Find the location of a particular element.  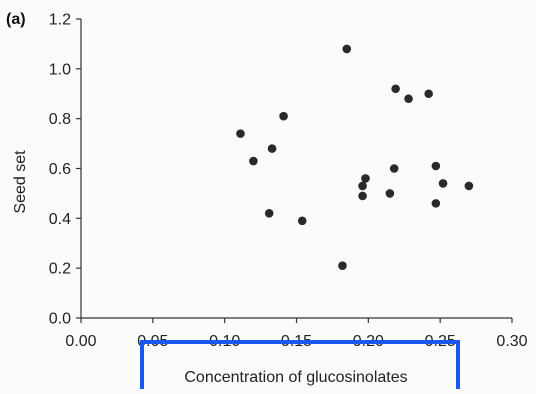

y-tick-label: 0.0 is located at coordinates (60, 319).